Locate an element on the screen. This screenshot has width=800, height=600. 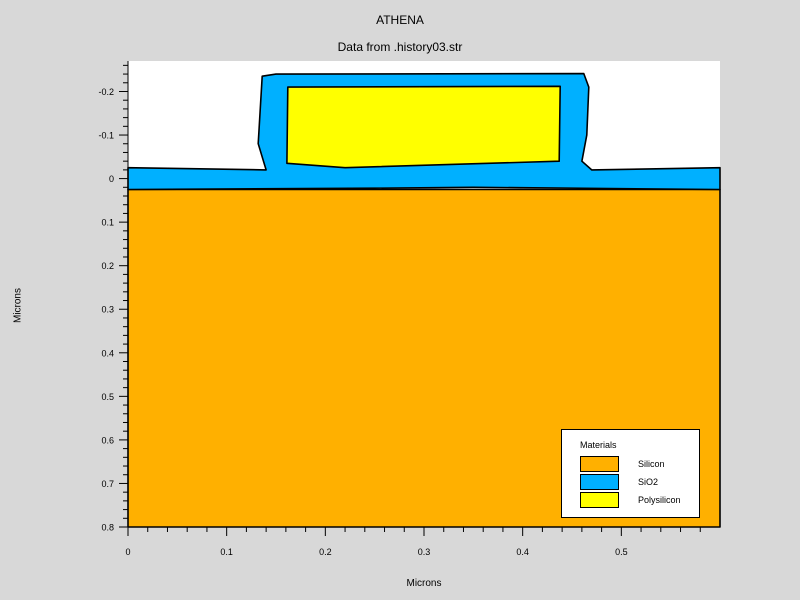
chart-subtitle: Data from .history03.str is located at coordinates (400, 47).